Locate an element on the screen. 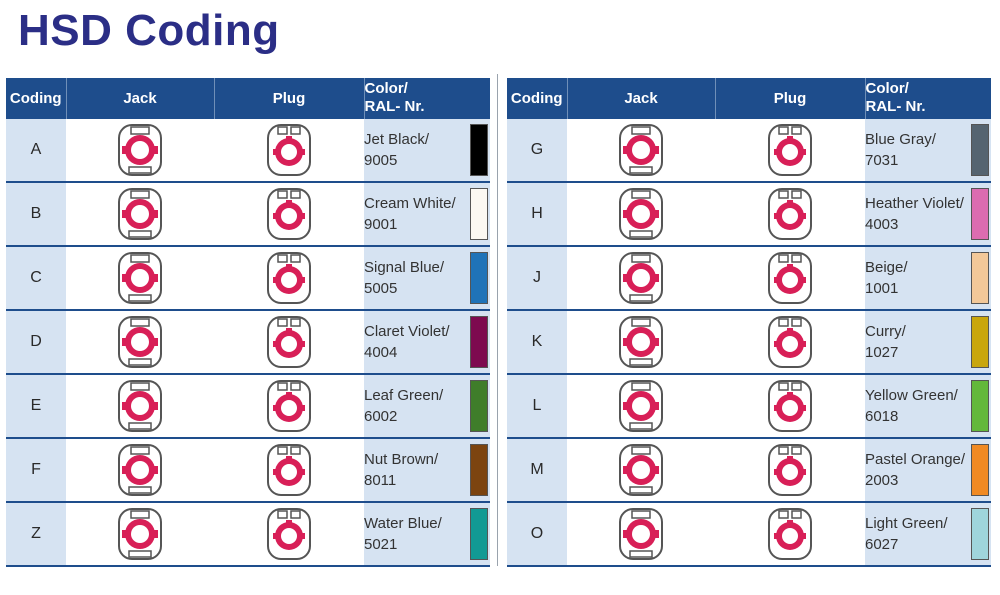 This screenshot has width=1000, height=595. ral-number: 6027 is located at coordinates (882, 544).